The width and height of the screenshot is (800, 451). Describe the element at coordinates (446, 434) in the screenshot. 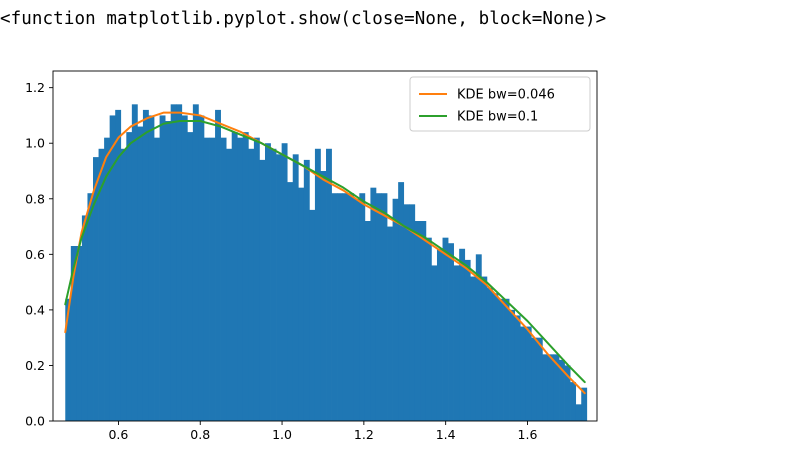

I see `x-tick-label: 1.4` at that location.